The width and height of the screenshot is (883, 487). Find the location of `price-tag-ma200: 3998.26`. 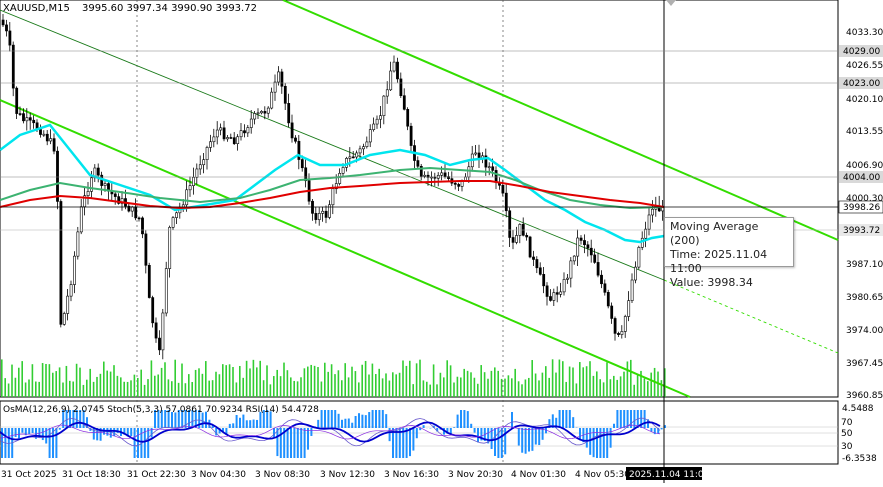

price-tag-ma200: 3998.26 is located at coordinates (861, 207).